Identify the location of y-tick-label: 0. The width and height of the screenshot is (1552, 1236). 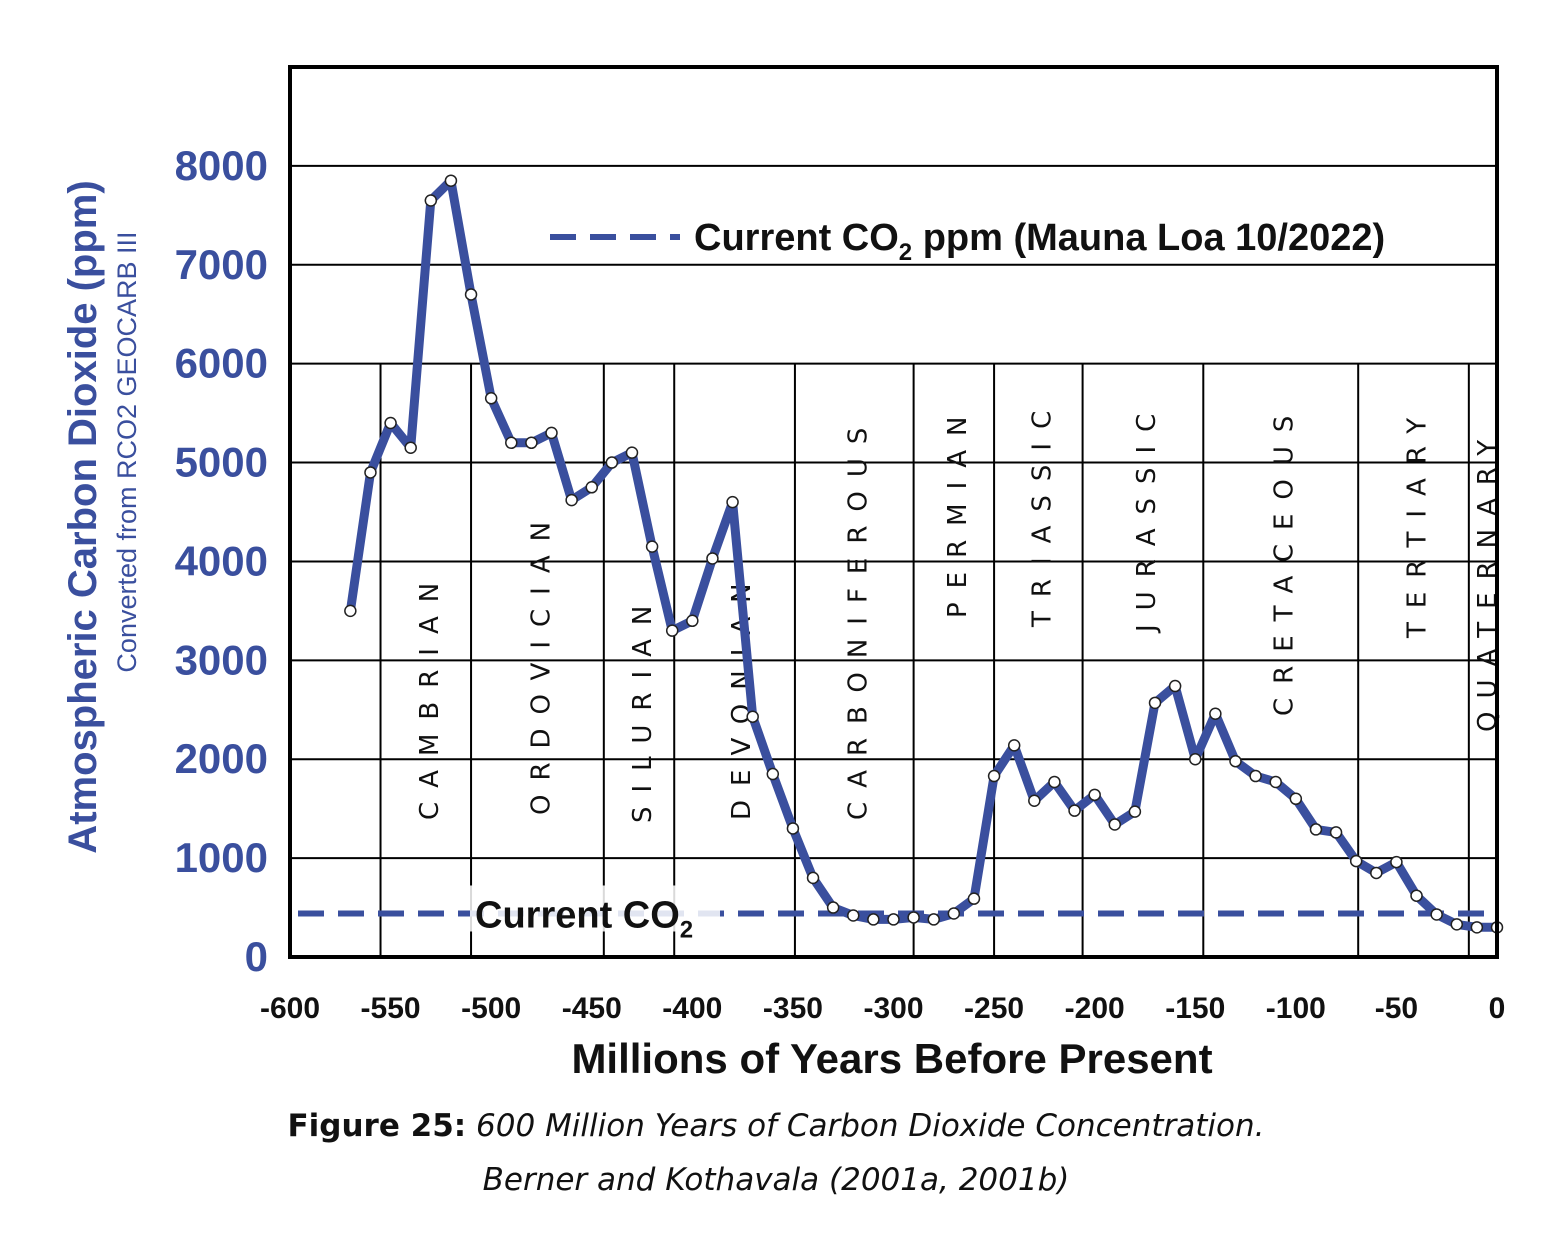
(256, 956).